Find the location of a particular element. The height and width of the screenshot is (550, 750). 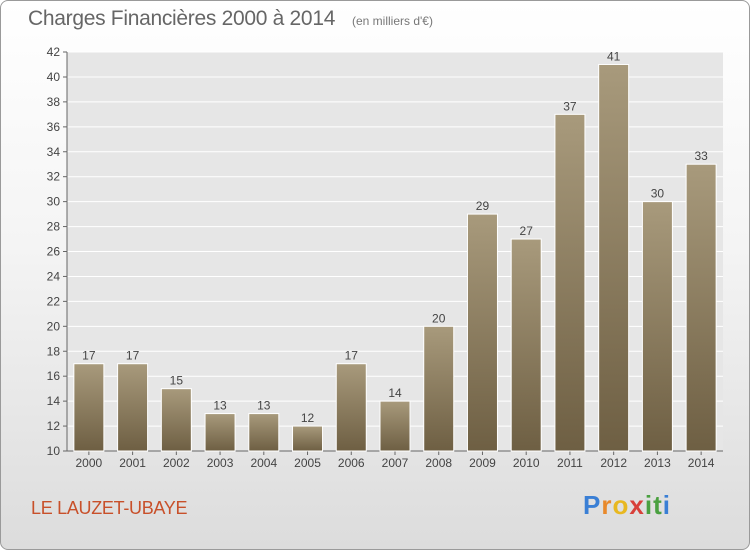

y-tick-label: 12 is located at coordinates (54, 426).